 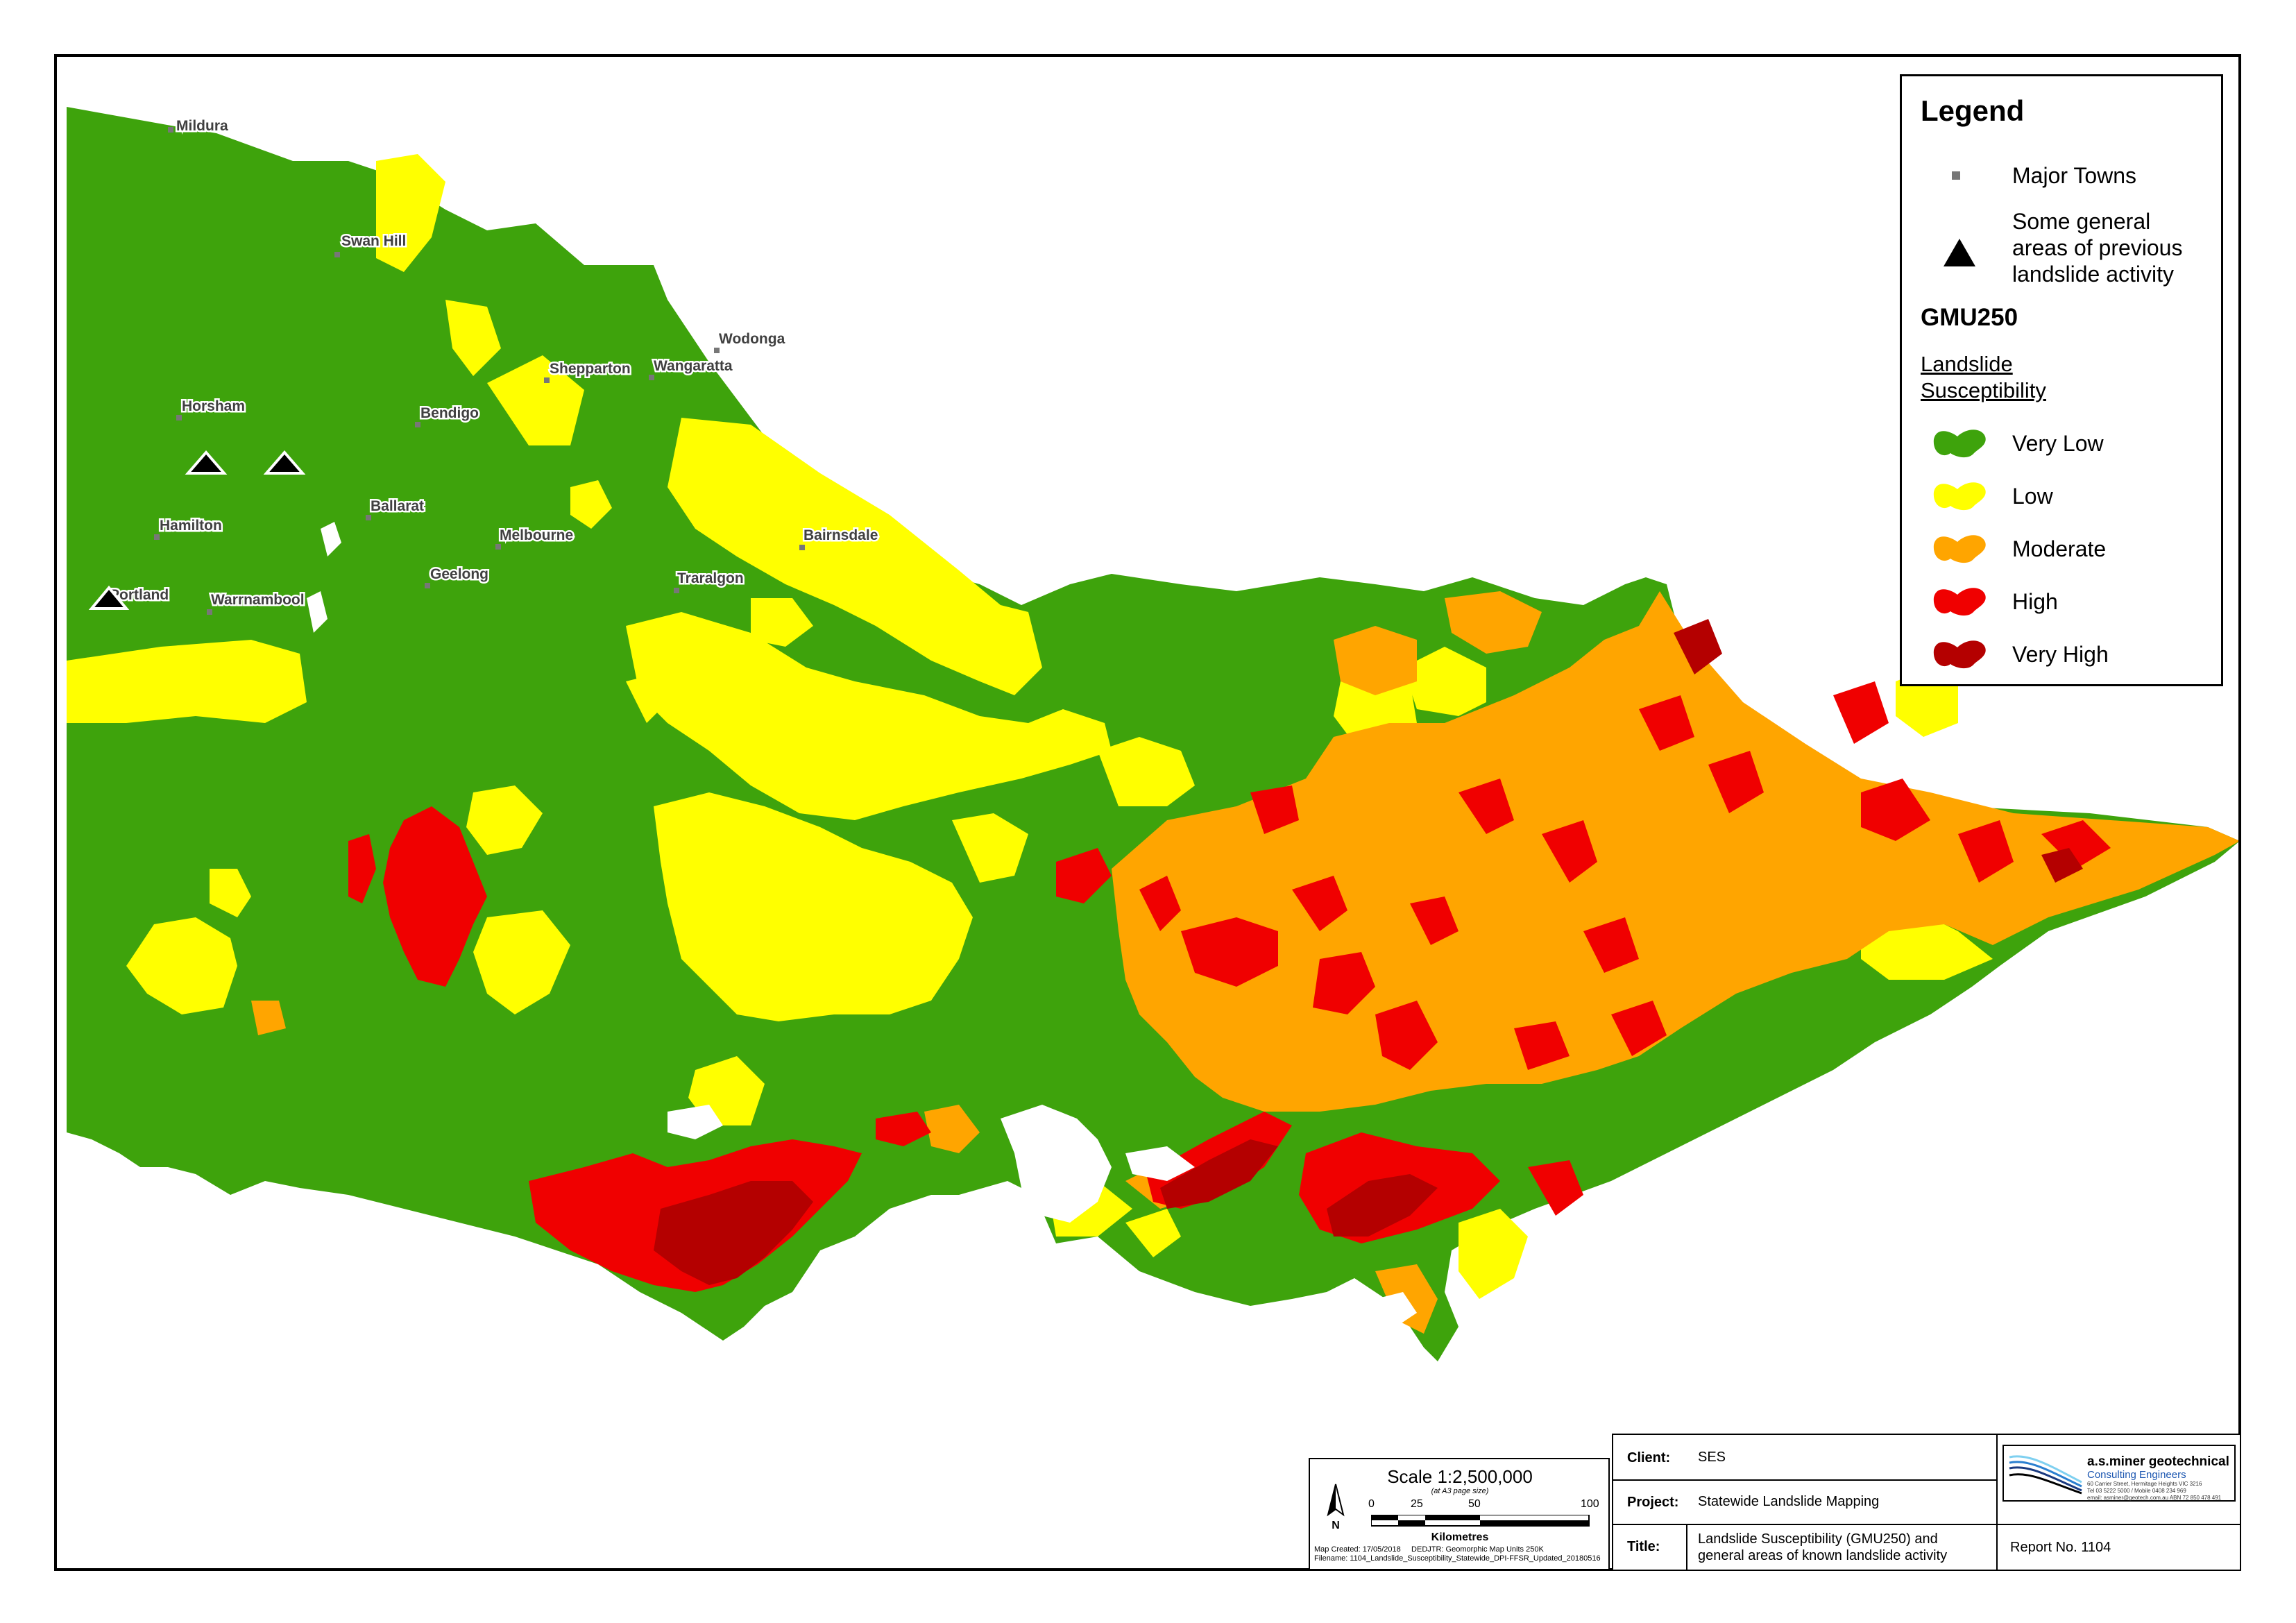 What do you see at coordinates (191, 526) in the screenshot?
I see `town-label: Hamilton` at bounding box center [191, 526].